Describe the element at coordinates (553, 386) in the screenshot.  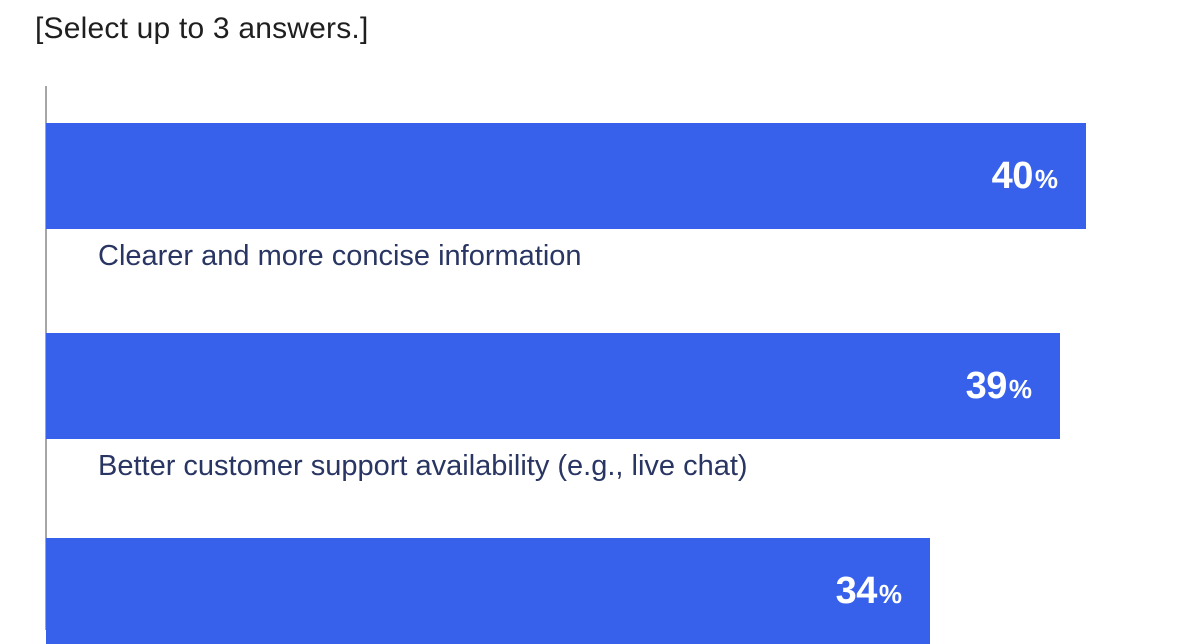
I see `bar-2: 39%` at that location.